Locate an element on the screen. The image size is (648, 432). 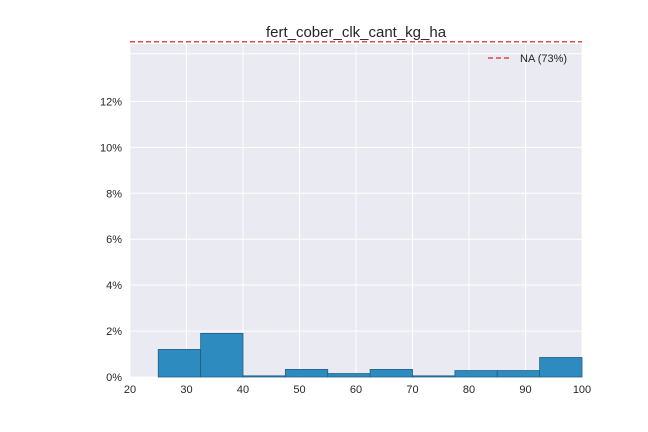
x-tick-label: 70 is located at coordinates (412, 390).